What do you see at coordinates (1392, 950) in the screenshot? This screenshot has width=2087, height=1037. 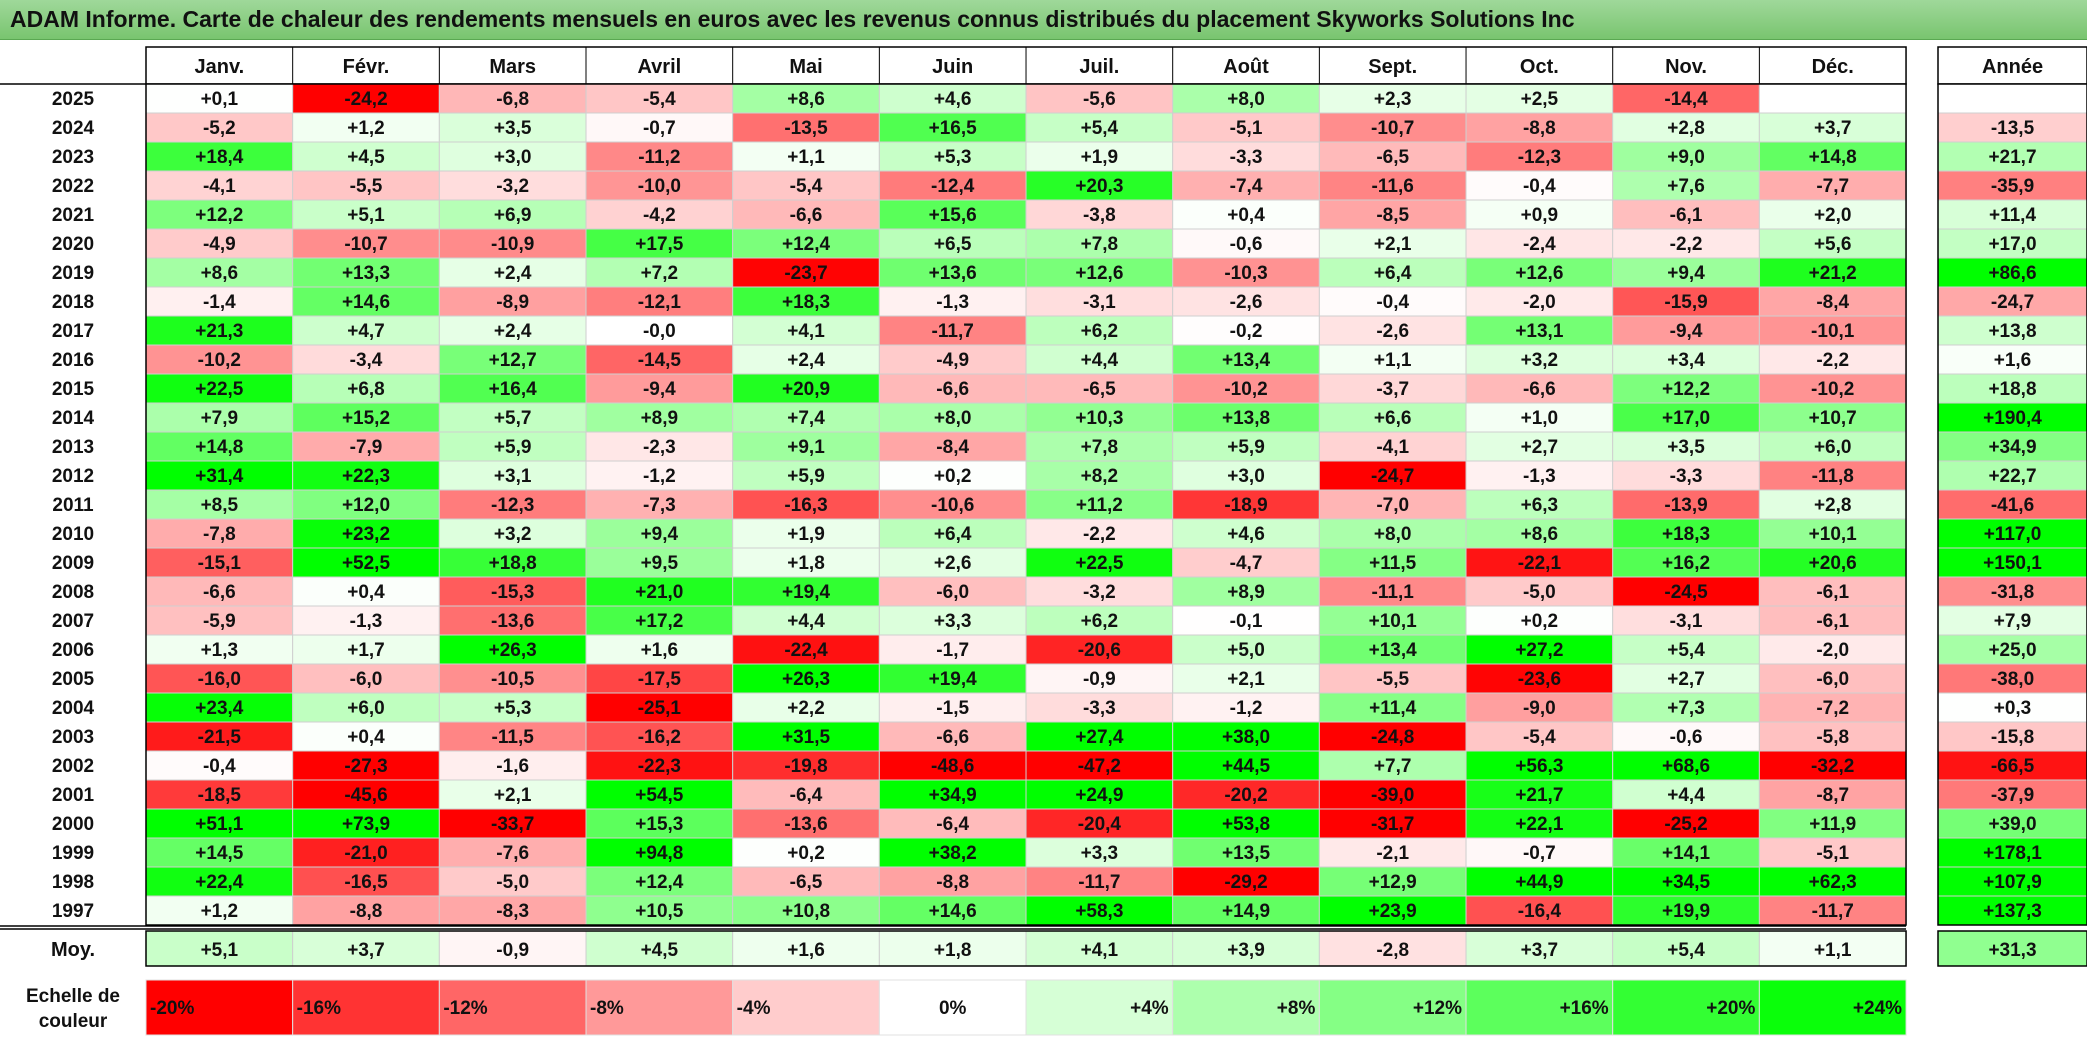 I see `average-cell-label: -2,8` at bounding box center [1392, 950].